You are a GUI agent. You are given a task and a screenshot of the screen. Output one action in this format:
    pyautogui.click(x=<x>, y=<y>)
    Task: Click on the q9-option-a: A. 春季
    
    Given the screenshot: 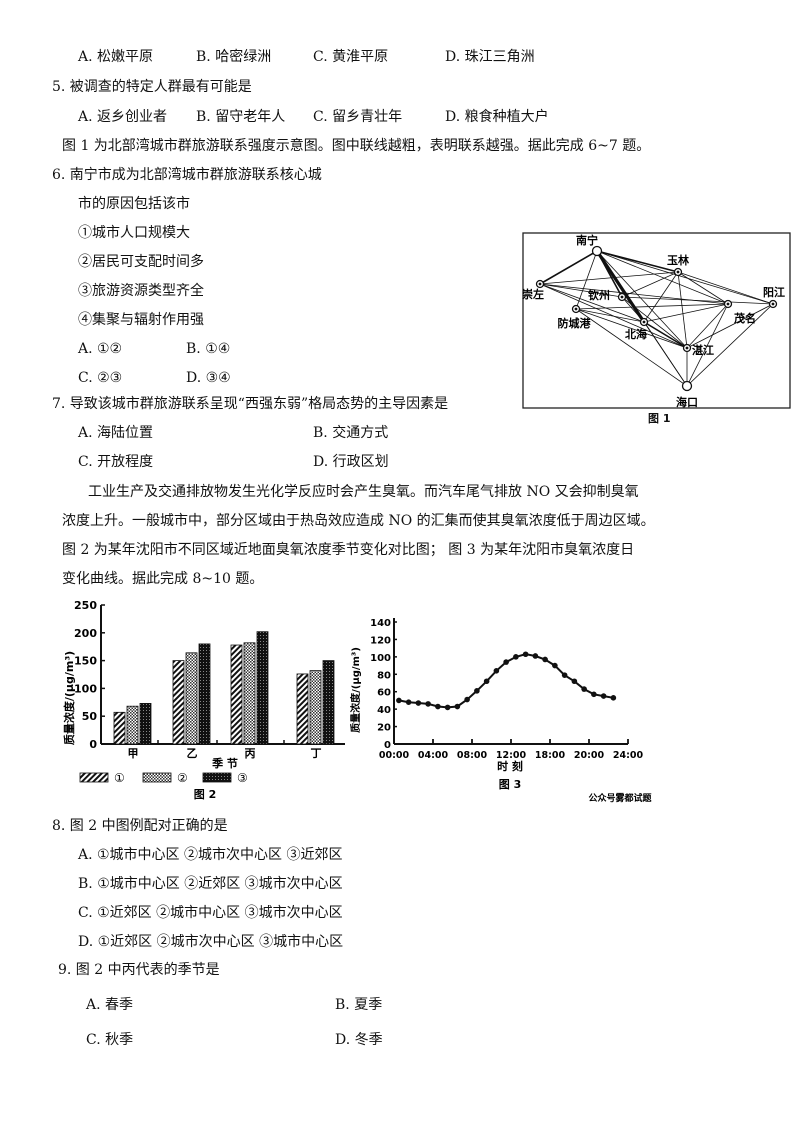 What is the action you would take?
    pyautogui.click(x=110, y=1005)
    